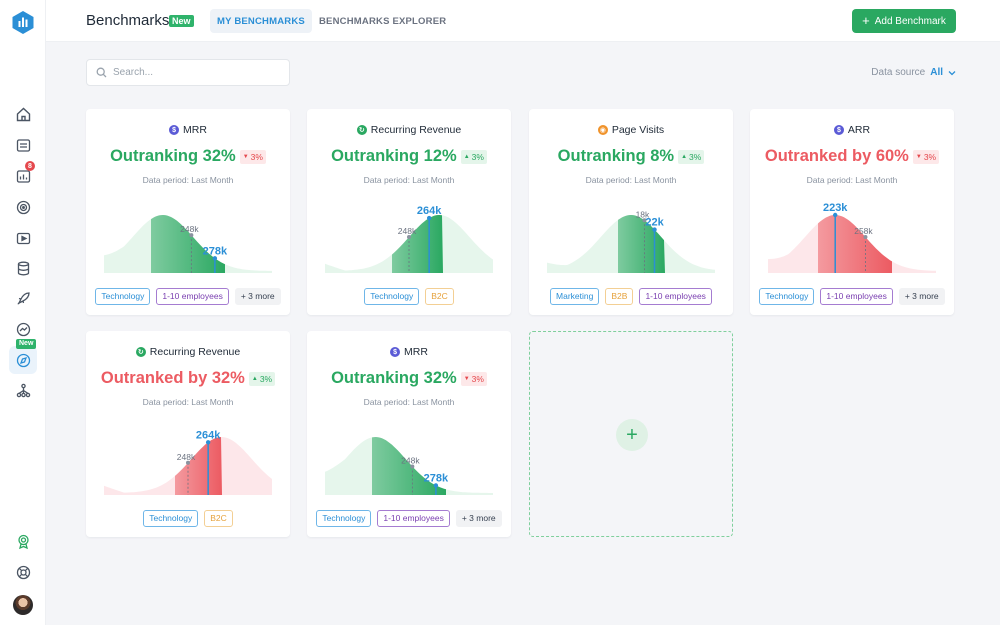 This screenshot has height=625, width=1000. I want to click on card-header: $ ARR, so click(852, 130).